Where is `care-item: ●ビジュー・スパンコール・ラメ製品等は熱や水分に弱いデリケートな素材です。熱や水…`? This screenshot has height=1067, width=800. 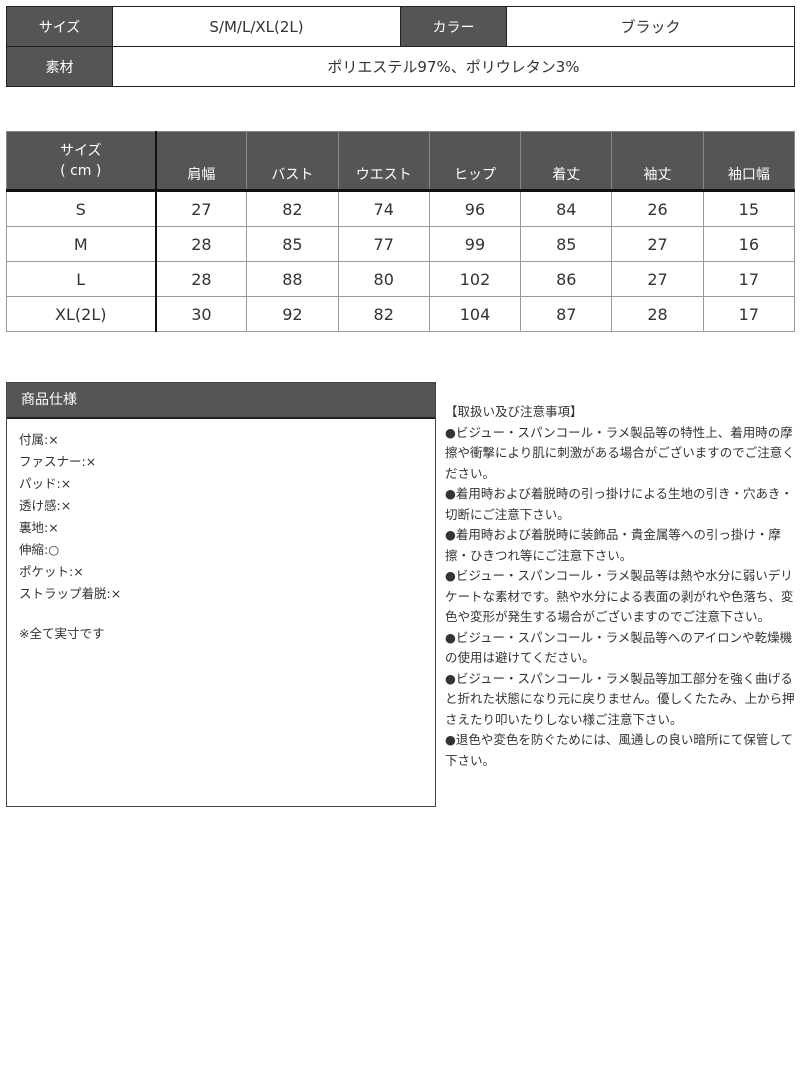 care-item: ●ビジュー・スパンコール・ラメ製品等は熱や水分に弱いデリケートな素材です。熱や水… is located at coordinates (619, 596).